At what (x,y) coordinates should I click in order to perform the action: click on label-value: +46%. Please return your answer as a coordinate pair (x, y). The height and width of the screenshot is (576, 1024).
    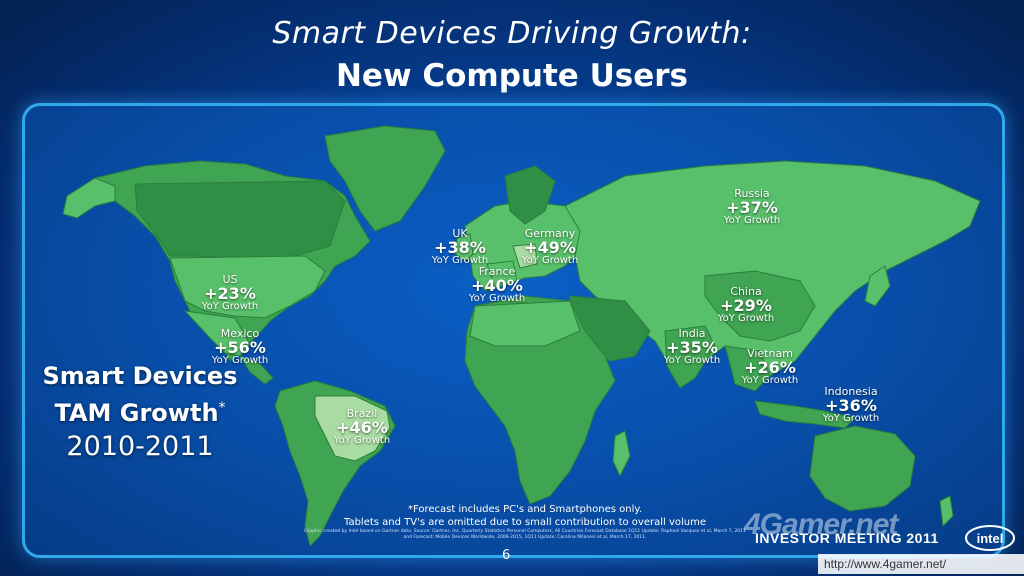
    Looking at the image, I should click on (362, 427).